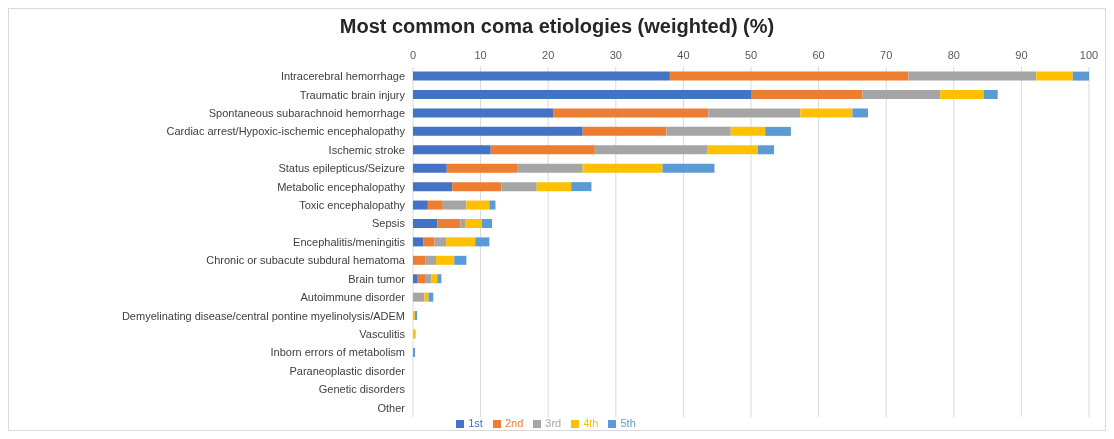  Describe the element at coordinates (1021, 55) in the screenshot. I see `x-tick-label: 90` at that location.